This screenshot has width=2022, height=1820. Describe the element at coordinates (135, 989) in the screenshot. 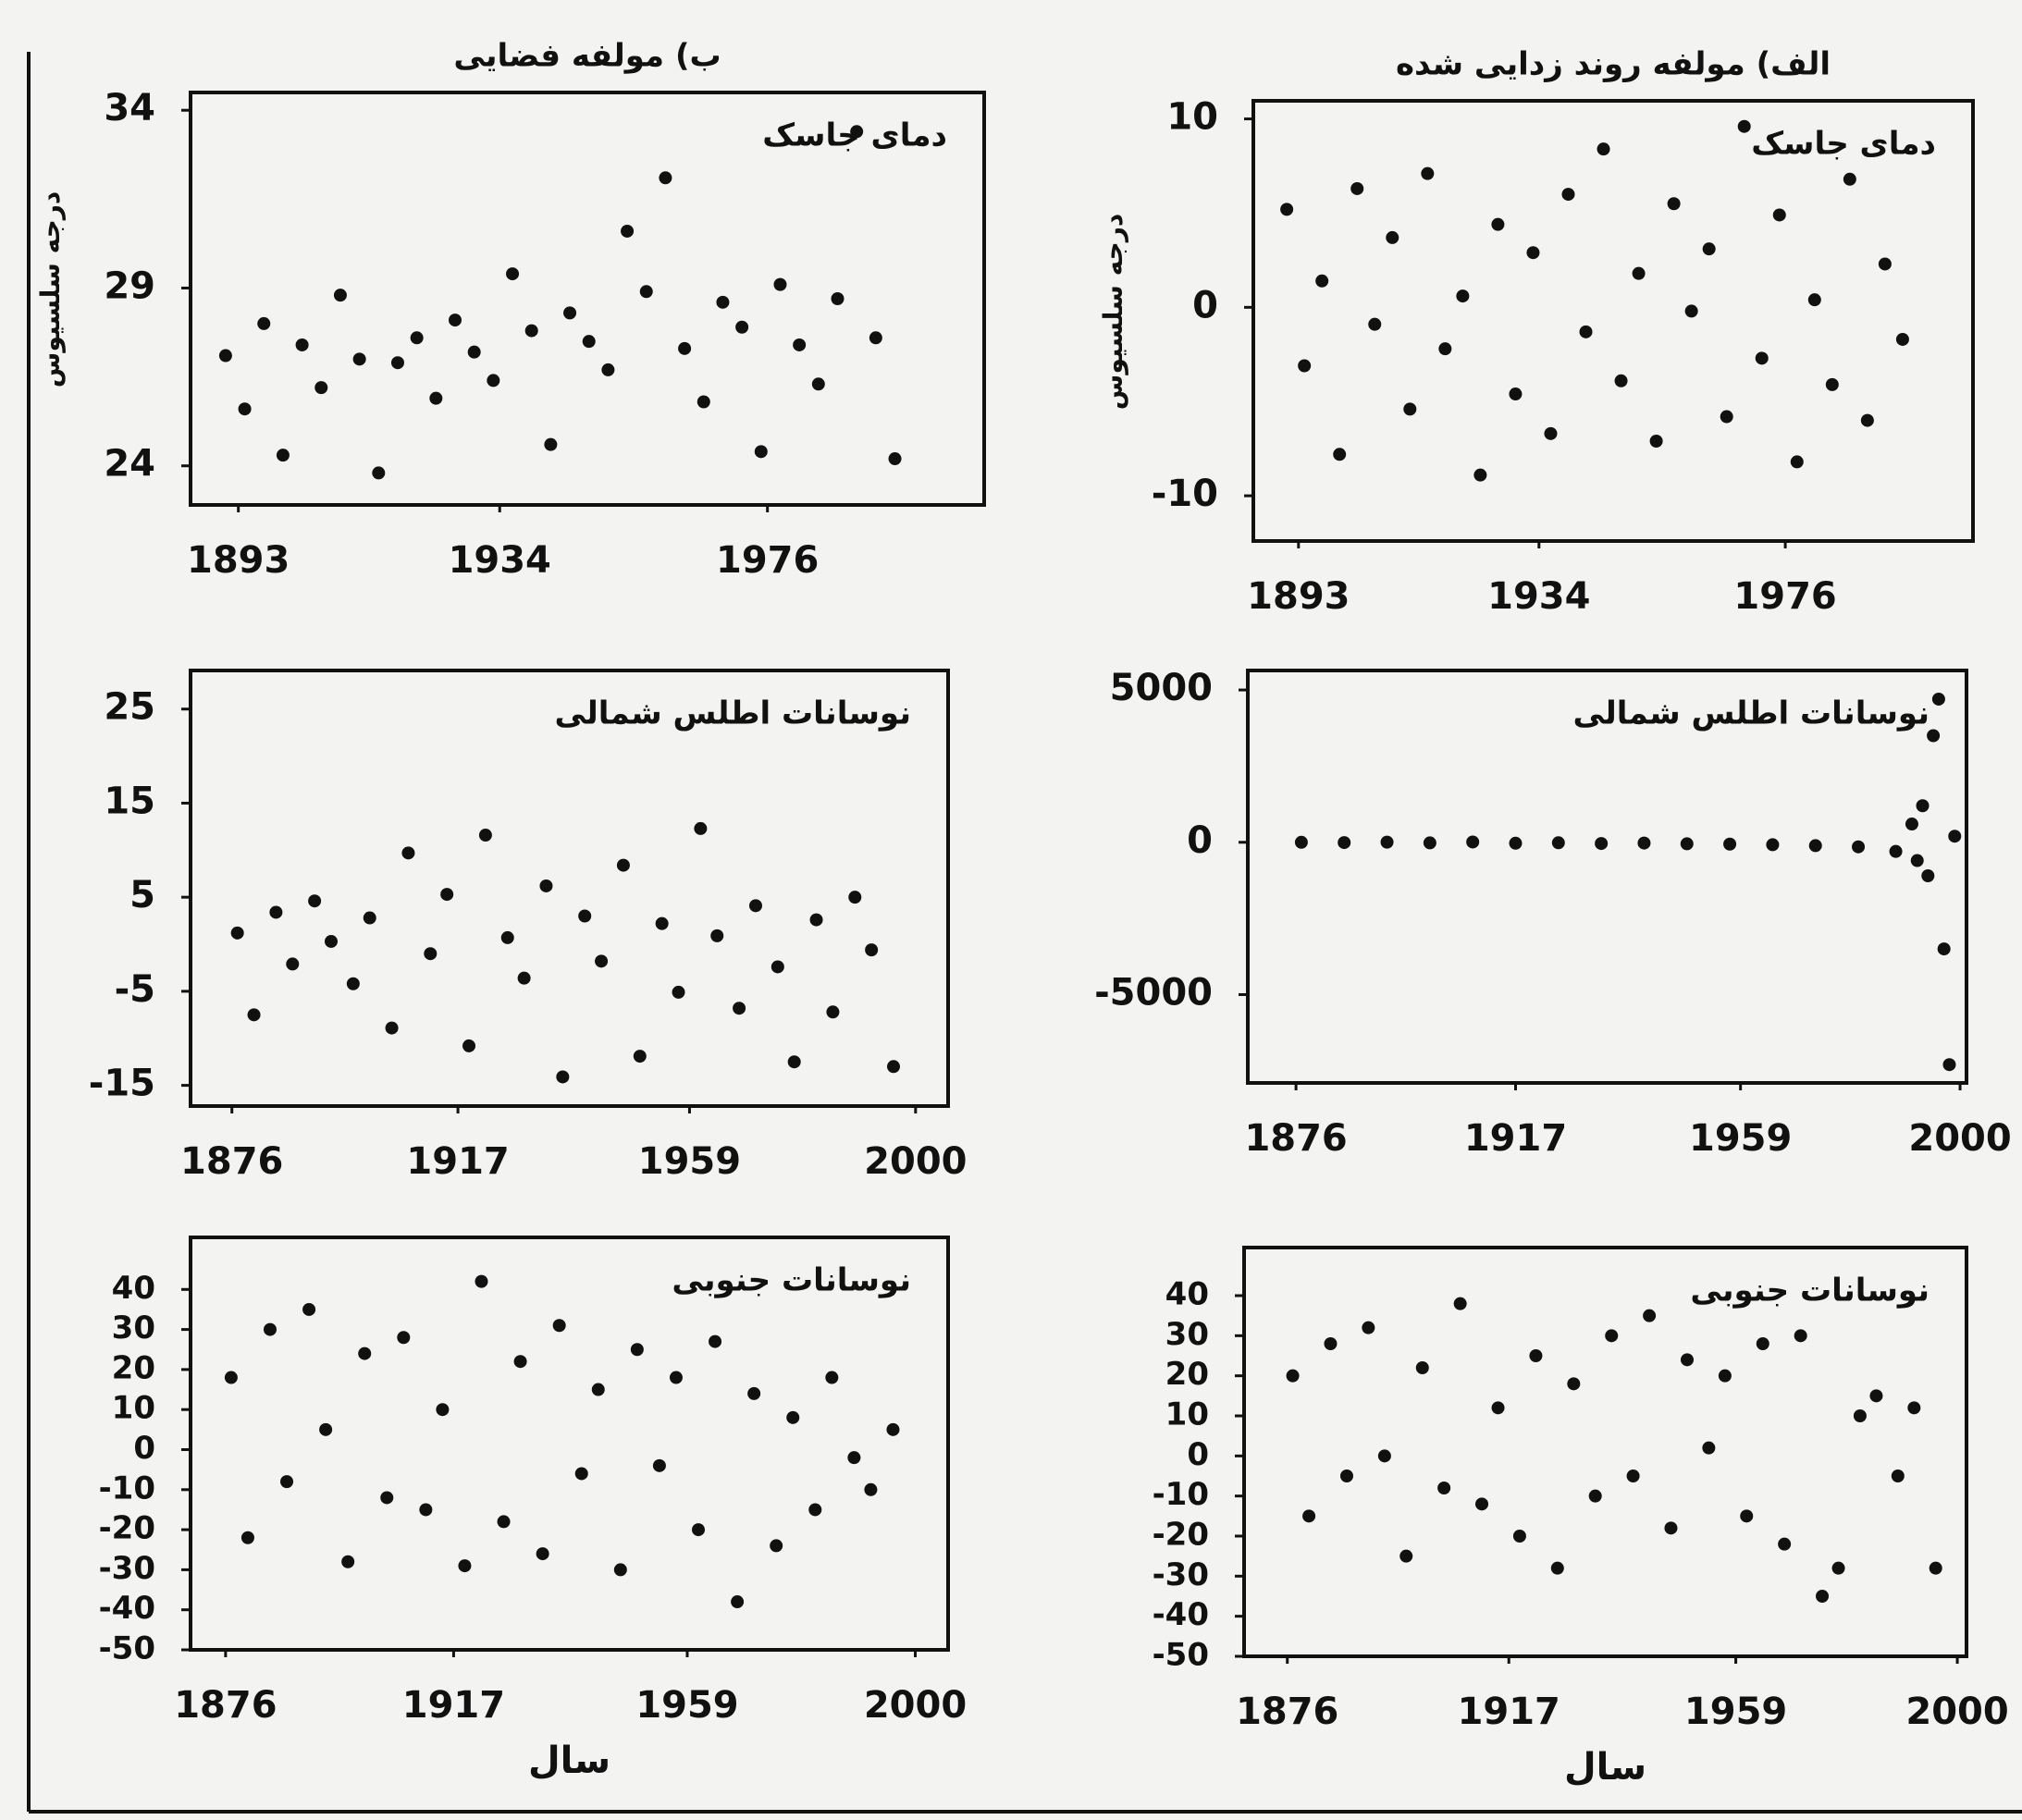

I see `y-tick-label: -5` at that location.